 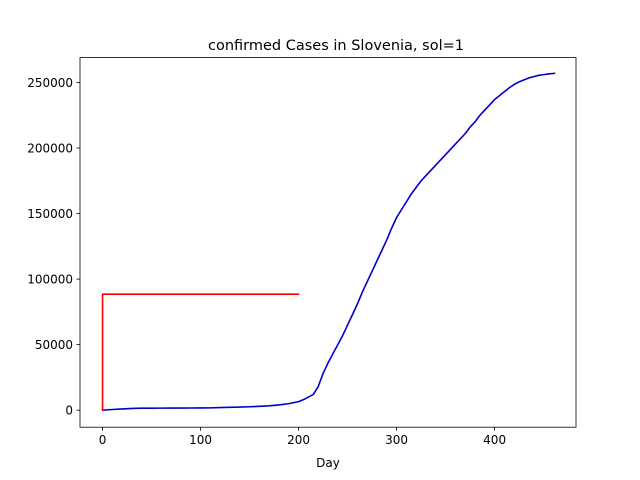 What do you see at coordinates (494, 440) in the screenshot?
I see `x-tick-label: 400` at bounding box center [494, 440].